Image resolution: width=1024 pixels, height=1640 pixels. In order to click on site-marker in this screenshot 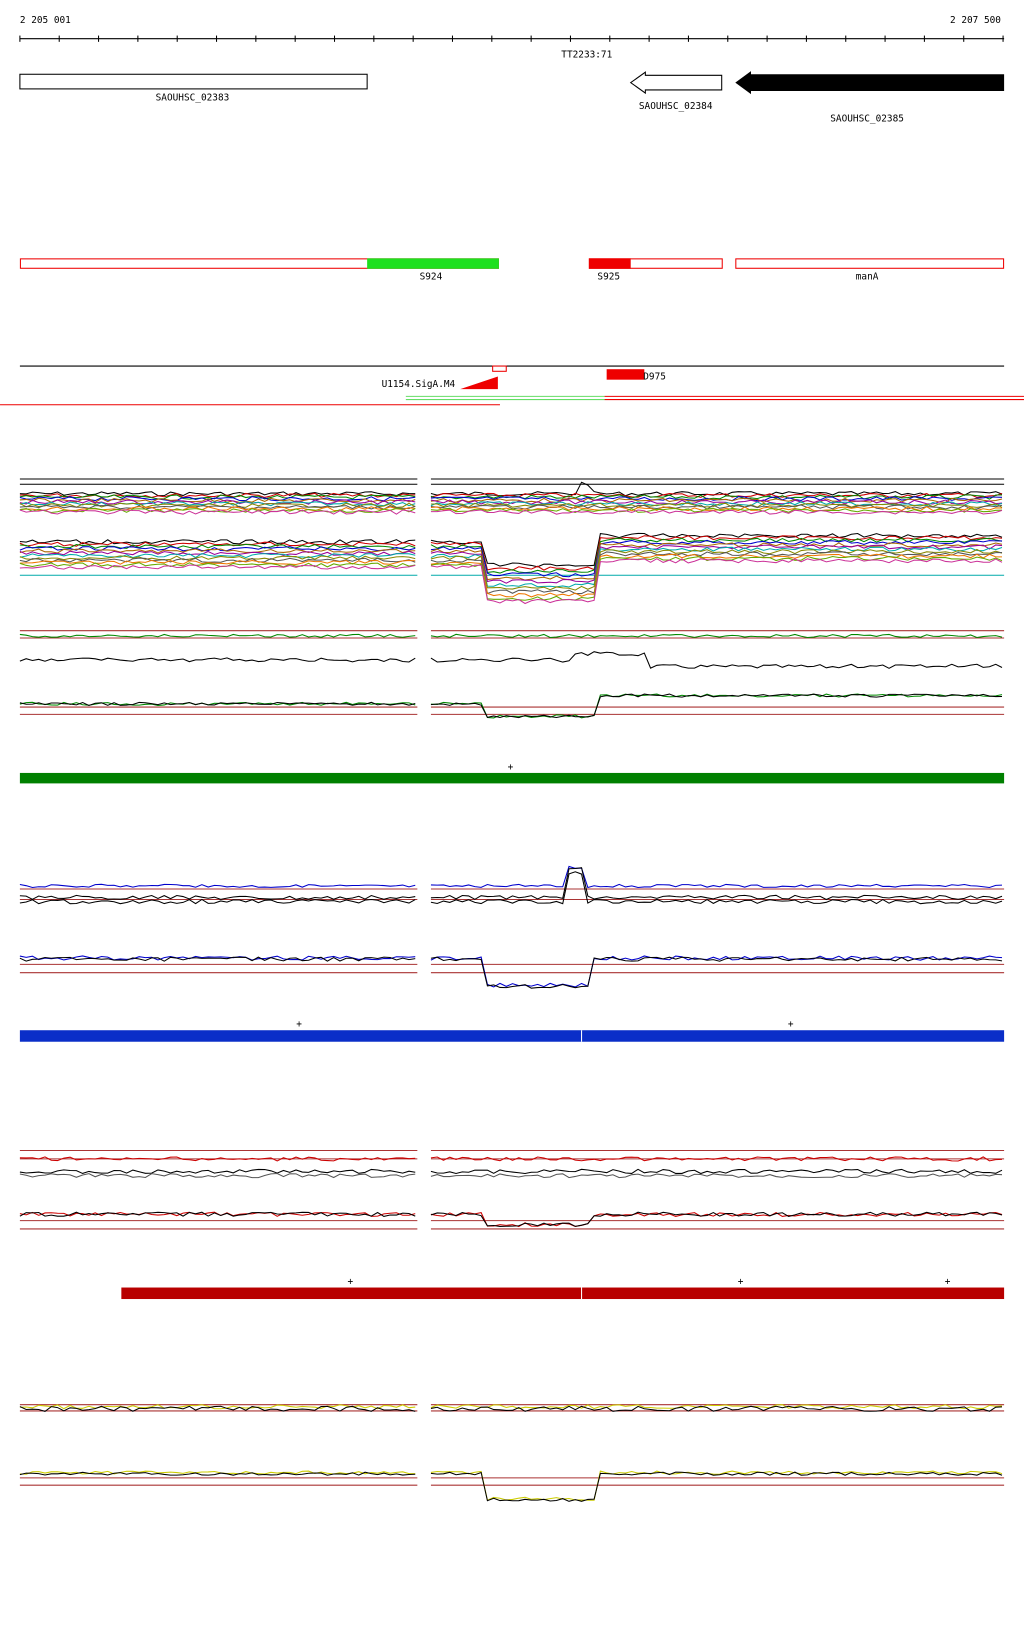, I will do `click(499, 368)`.